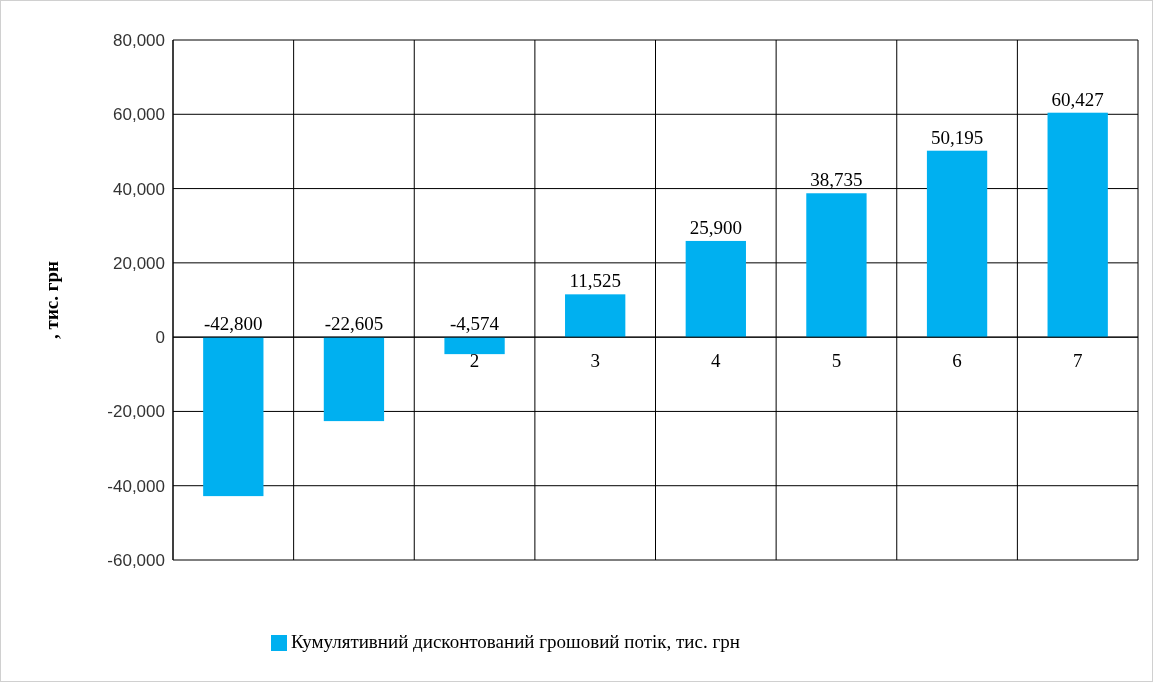 This screenshot has width=1153, height=682. I want to click on y-tick-label: 80,000, so click(139, 40).